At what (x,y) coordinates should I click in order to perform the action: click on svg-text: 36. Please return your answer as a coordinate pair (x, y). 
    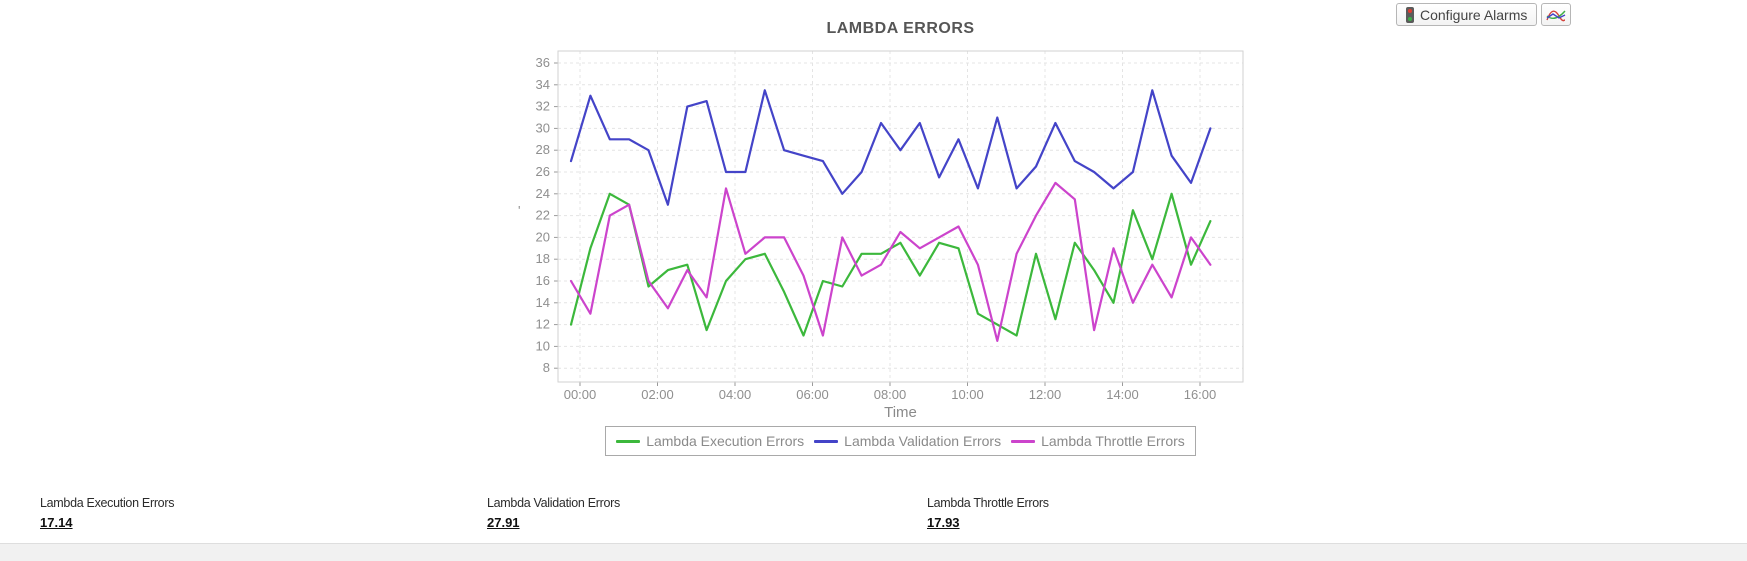
    Looking at the image, I should click on (543, 62).